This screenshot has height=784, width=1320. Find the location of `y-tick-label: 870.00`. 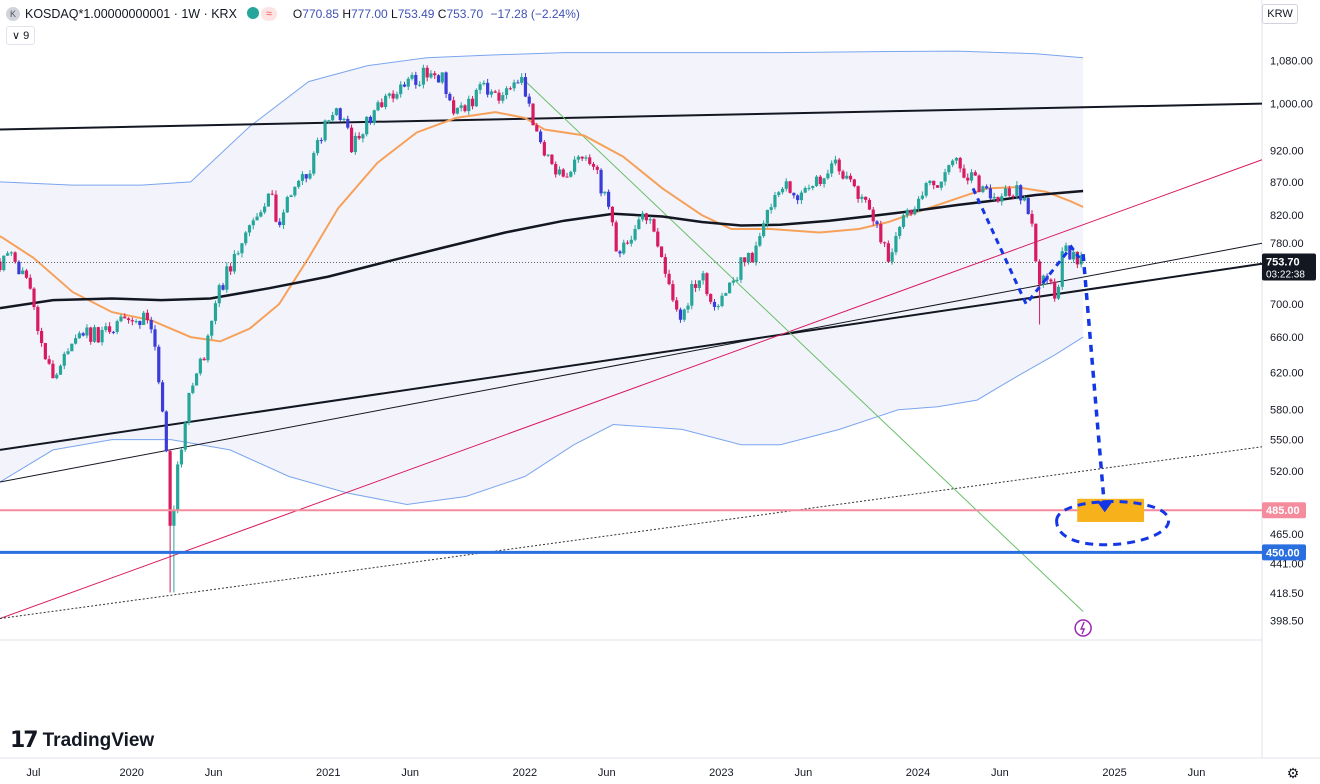

y-tick-label: 870.00 is located at coordinates (1287, 183).